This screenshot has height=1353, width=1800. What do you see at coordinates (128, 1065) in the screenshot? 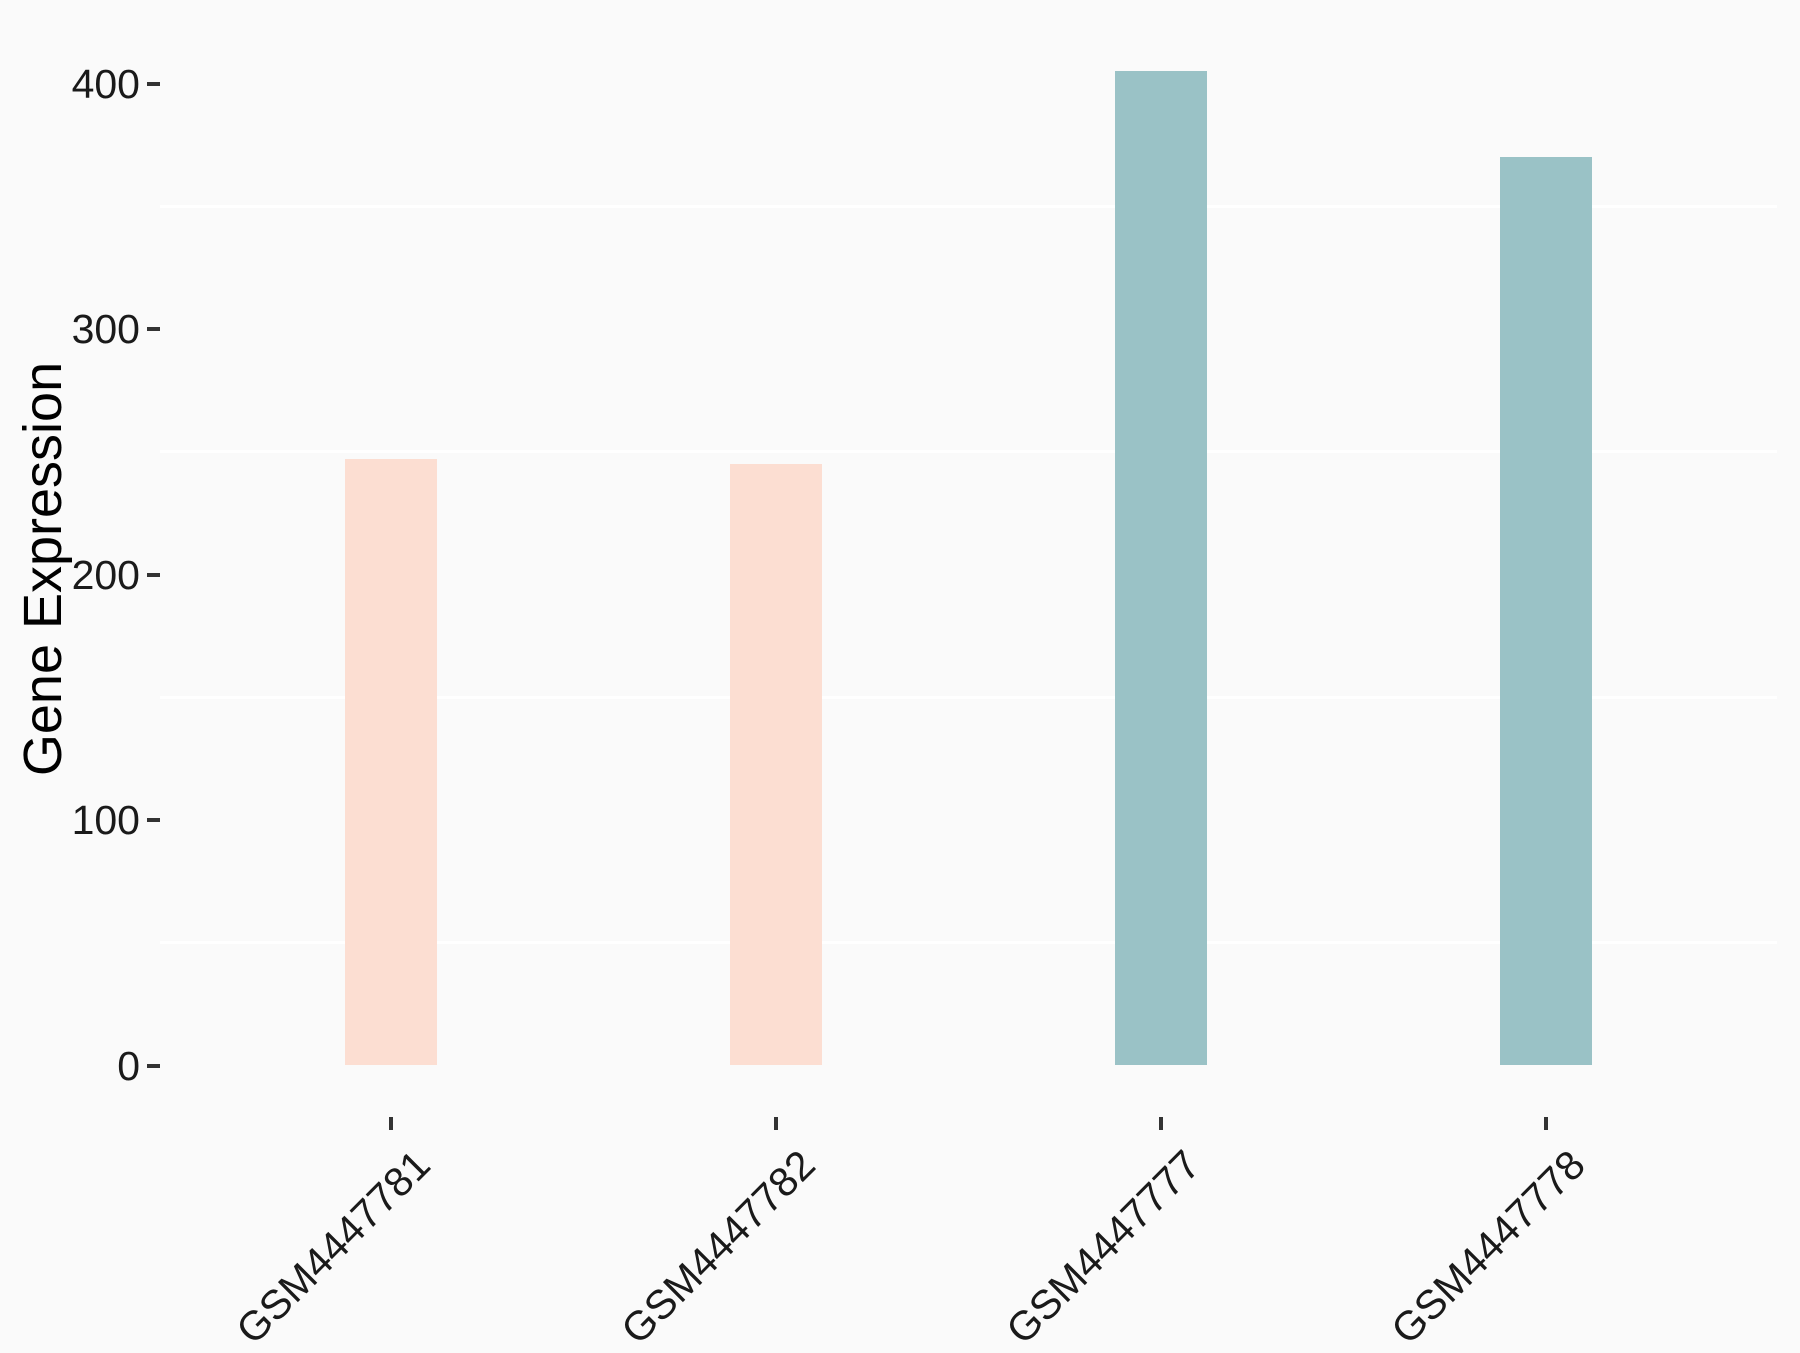
I see `y-tick-label-0: 0` at bounding box center [128, 1065].